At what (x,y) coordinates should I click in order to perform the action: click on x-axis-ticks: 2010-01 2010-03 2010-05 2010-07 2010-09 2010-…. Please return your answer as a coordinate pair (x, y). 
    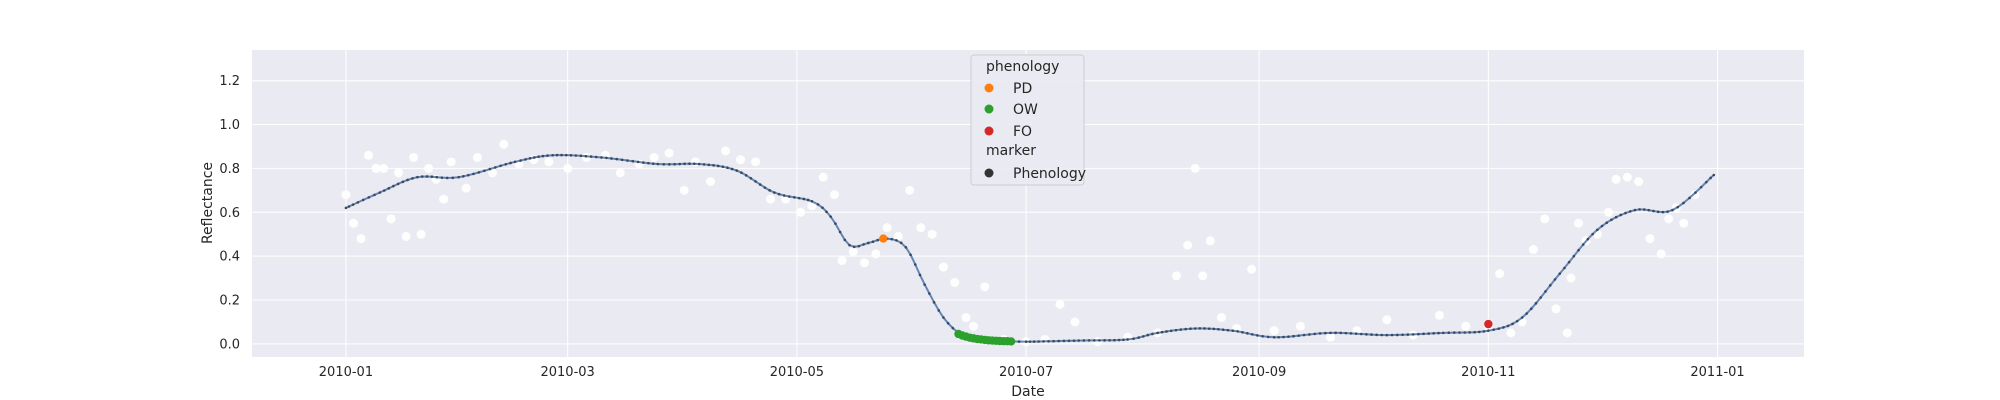
    Looking at the image, I should click on (1032, 372).